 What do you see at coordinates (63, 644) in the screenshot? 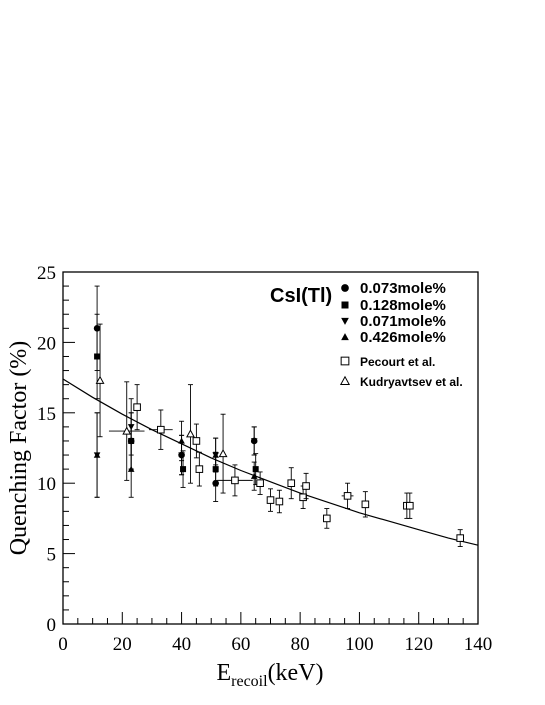
I see `x-tick-label: 0` at bounding box center [63, 644].